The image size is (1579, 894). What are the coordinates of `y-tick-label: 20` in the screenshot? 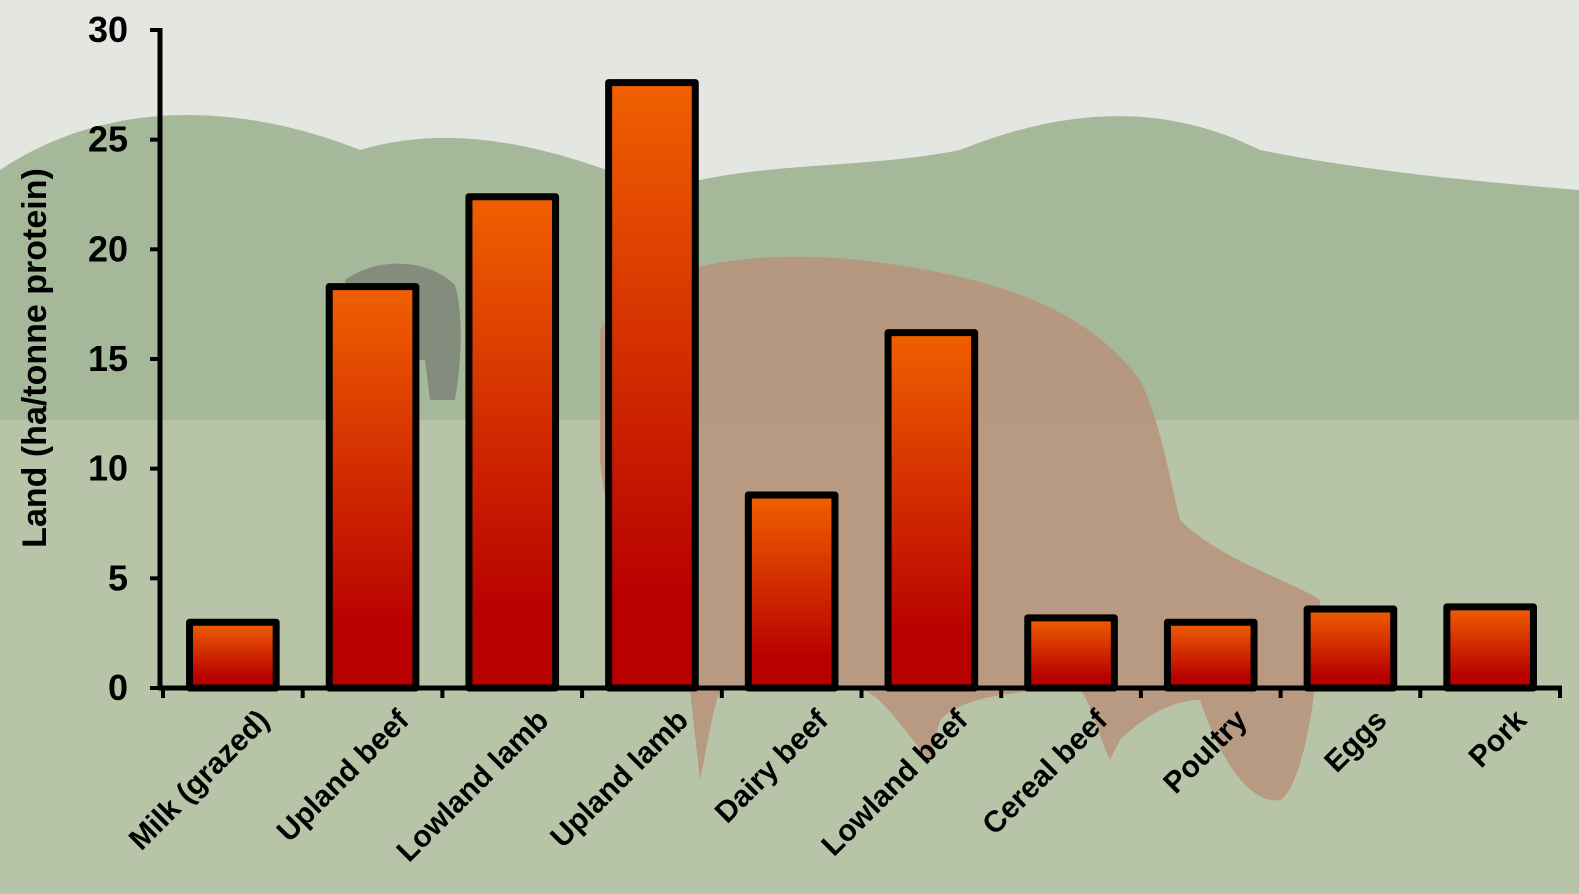 It's located at (108, 248).